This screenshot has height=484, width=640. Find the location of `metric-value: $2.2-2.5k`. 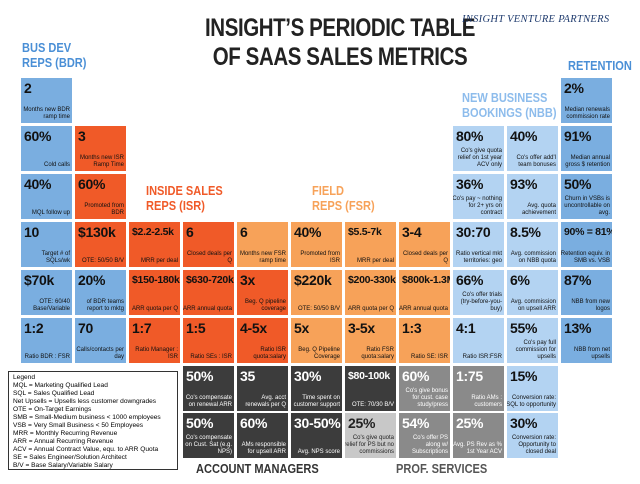

metric-value: $2.2-2.5k is located at coordinates (153, 232).